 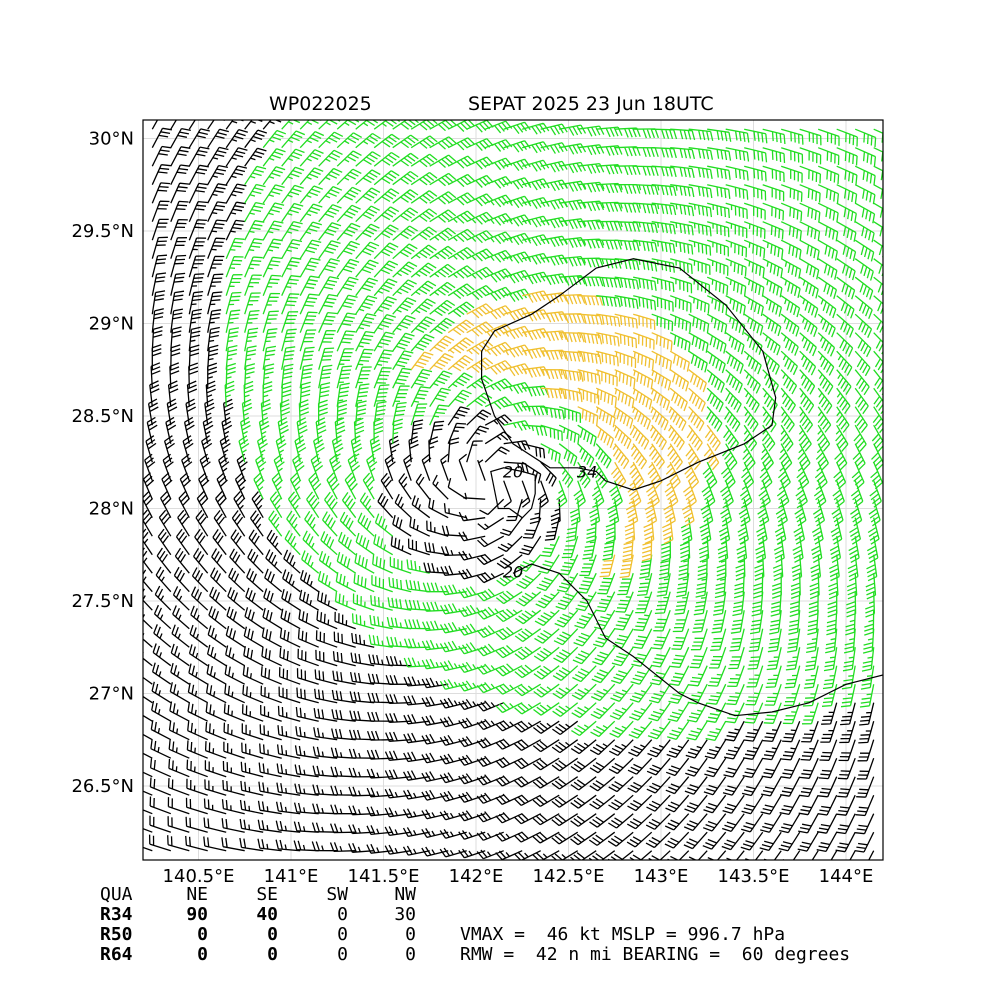 What do you see at coordinates (476, 876) in the screenshot?
I see `x-tick-label: 142°E` at bounding box center [476, 876].